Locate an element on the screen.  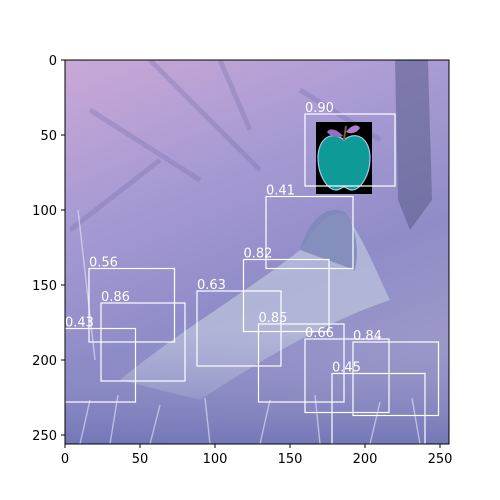
y-tick-label: 250 is located at coordinates (44, 436).